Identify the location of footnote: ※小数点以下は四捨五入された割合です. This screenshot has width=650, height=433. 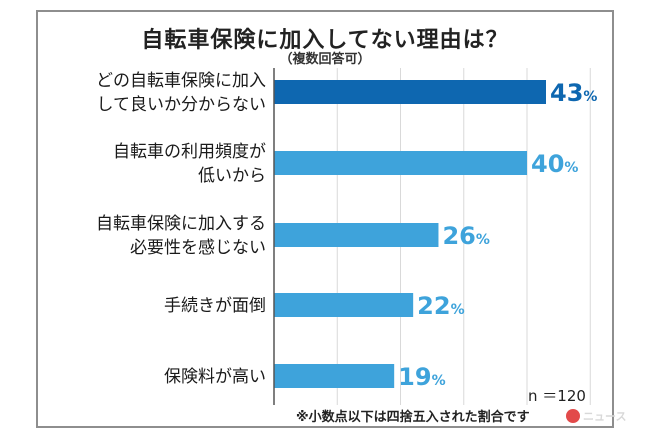
(413, 417).